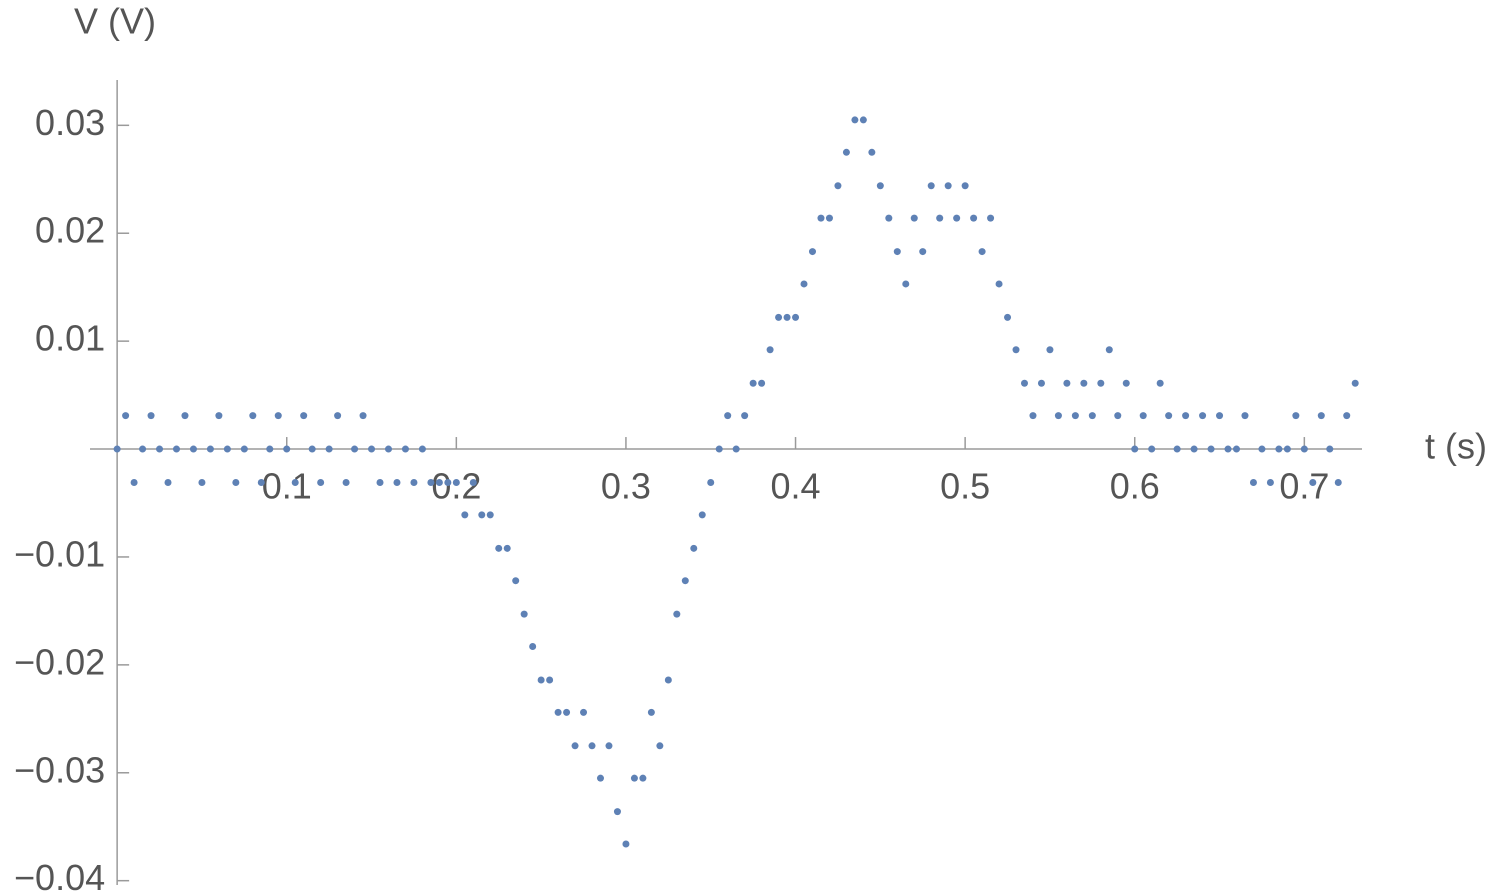  I want to click on x-tick-label: 0.2, so click(456, 486).